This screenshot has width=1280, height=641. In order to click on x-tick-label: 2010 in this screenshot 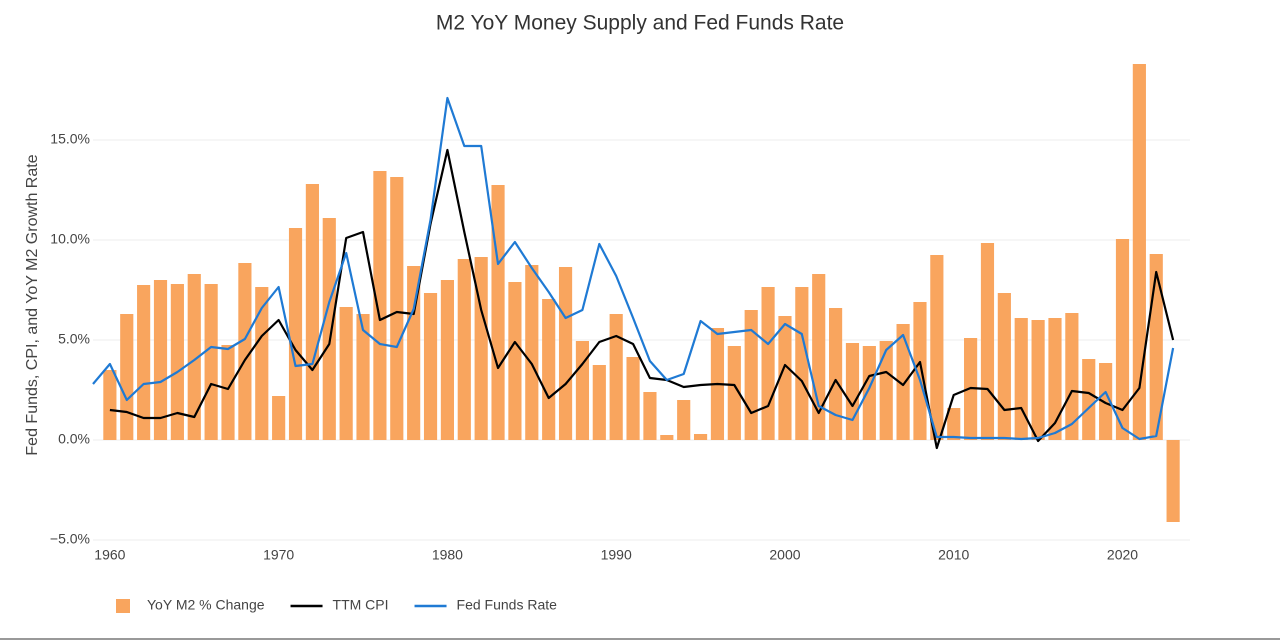, I will do `click(953, 555)`.